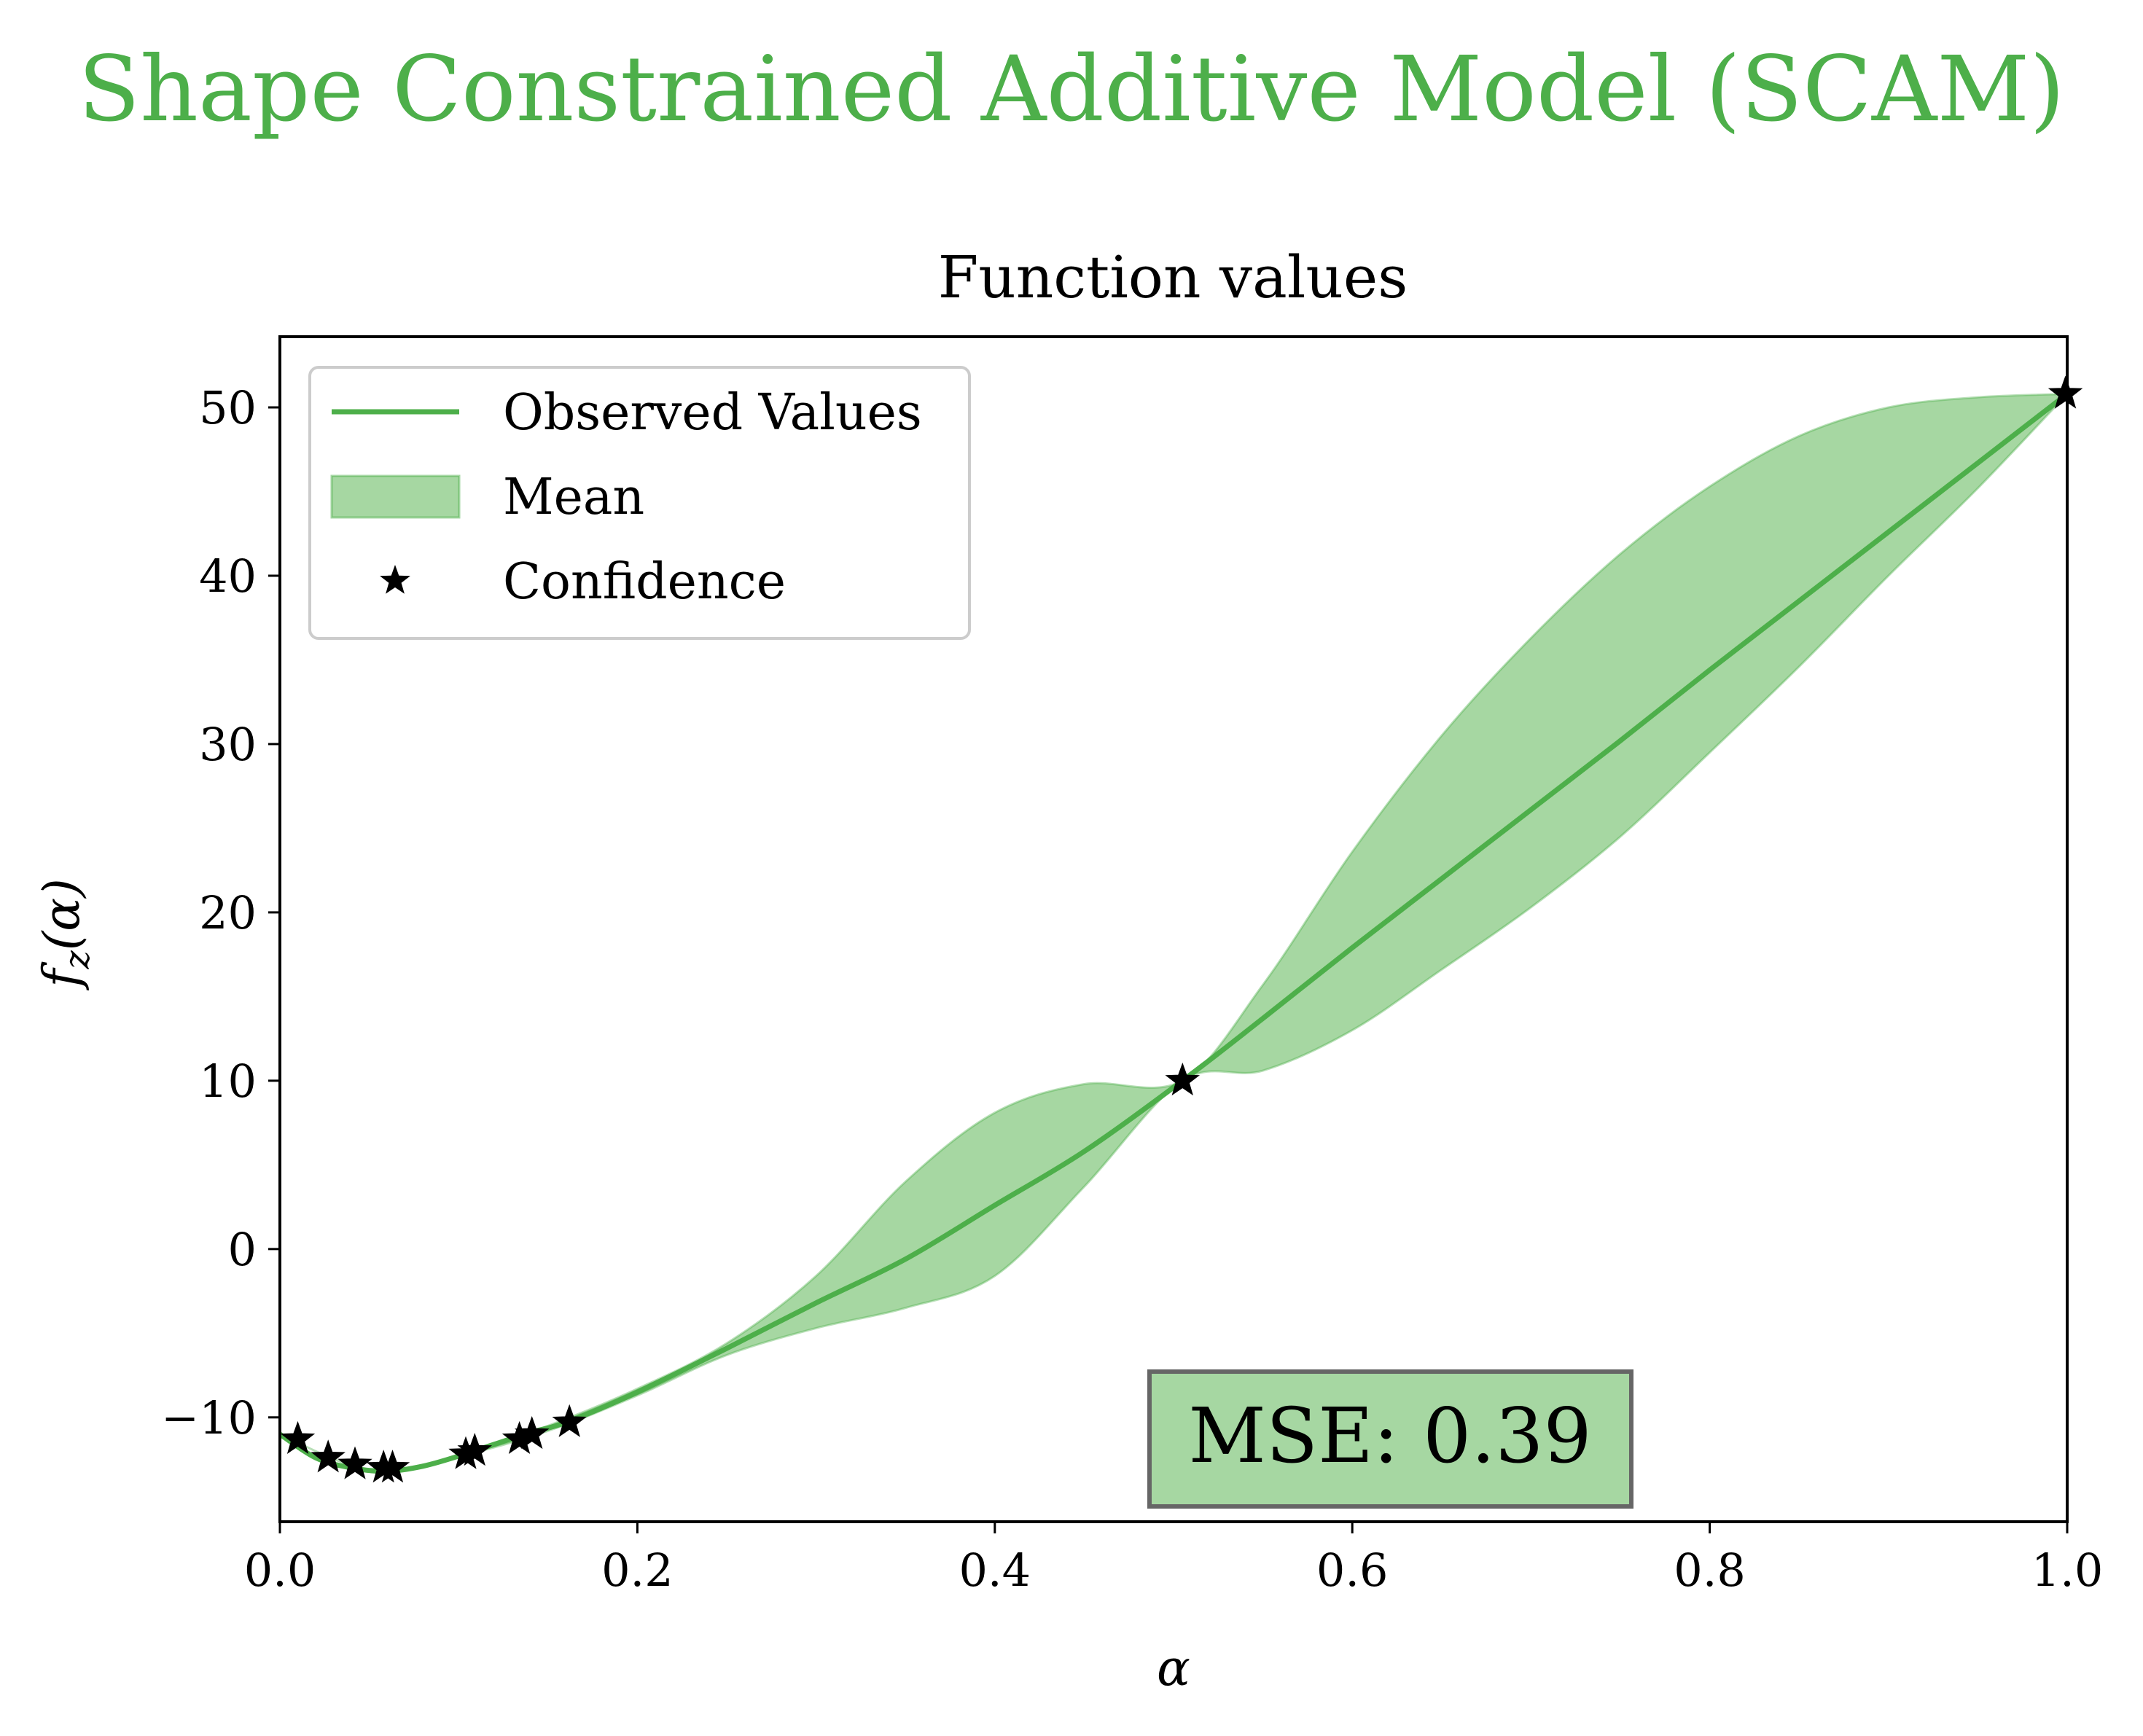 The image size is (2143, 1736). What do you see at coordinates (1710, 1571) in the screenshot?
I see `x-tick-label: 0.8` at bounding box center [1710, 1571].